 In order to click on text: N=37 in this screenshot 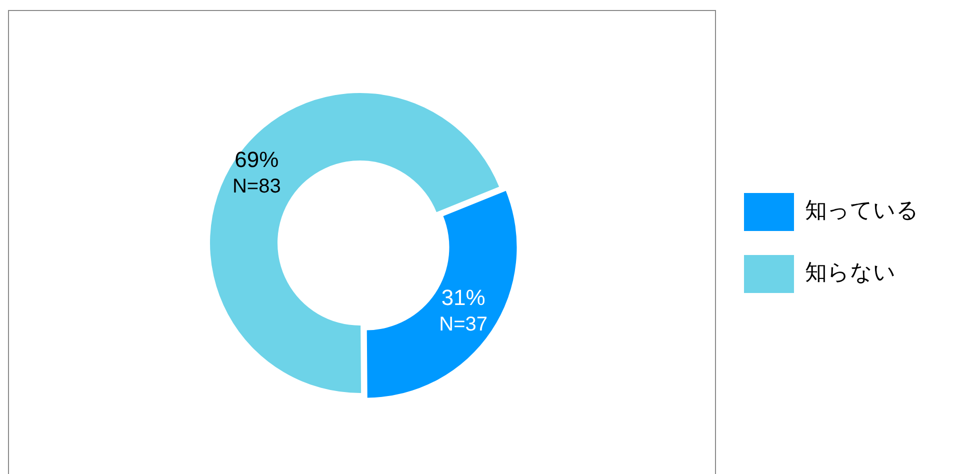, I will do `click(463, 325)`.